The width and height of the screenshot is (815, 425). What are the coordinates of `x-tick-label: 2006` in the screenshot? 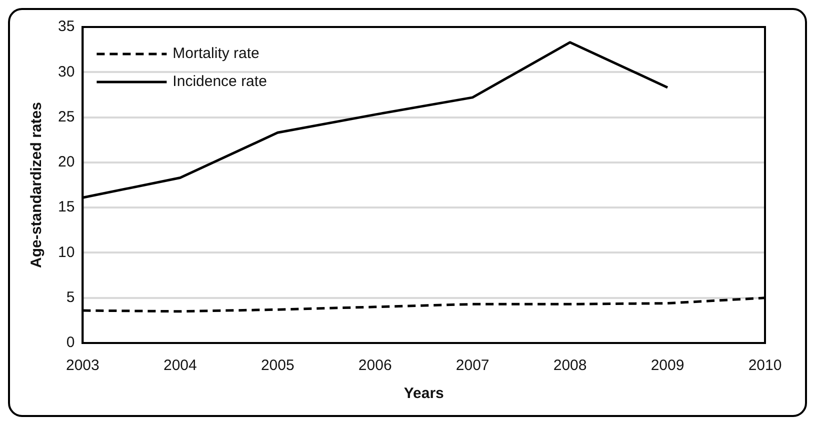 It's located at (375, 365).